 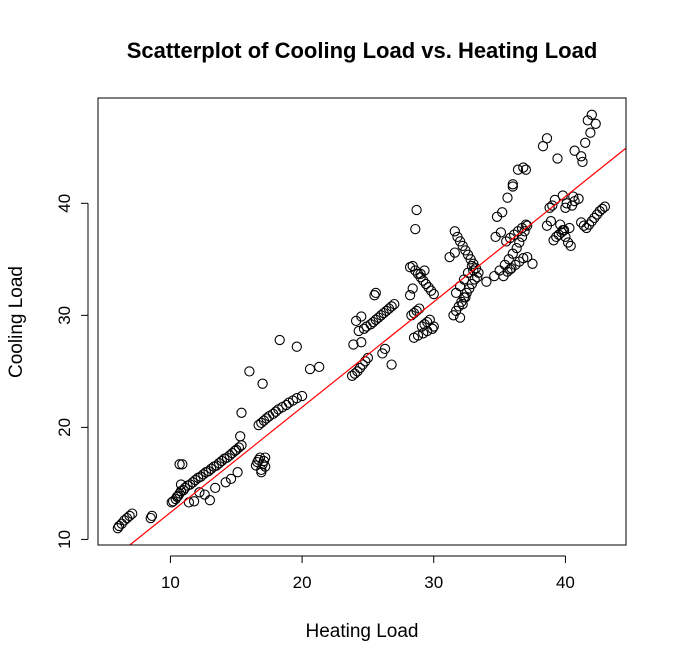 What do you see at coordinates (433, 582) in the screenshot?
I see `x-tick-label: 30` at bounding box center [433, 582].